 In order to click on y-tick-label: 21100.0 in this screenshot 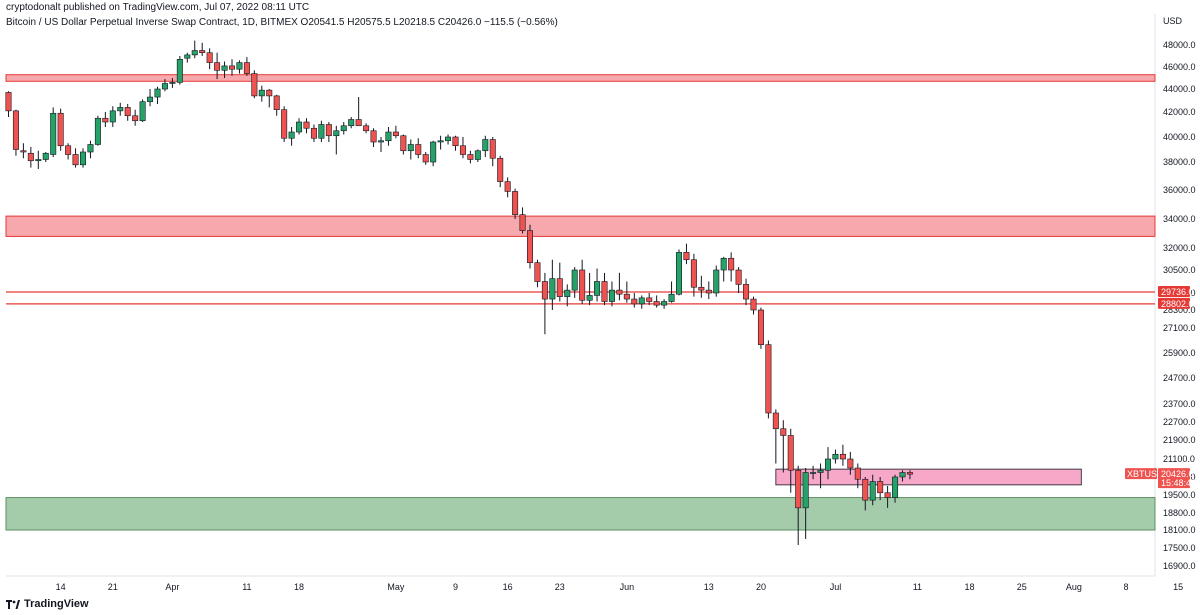, I will do `click(1179, 459)`.